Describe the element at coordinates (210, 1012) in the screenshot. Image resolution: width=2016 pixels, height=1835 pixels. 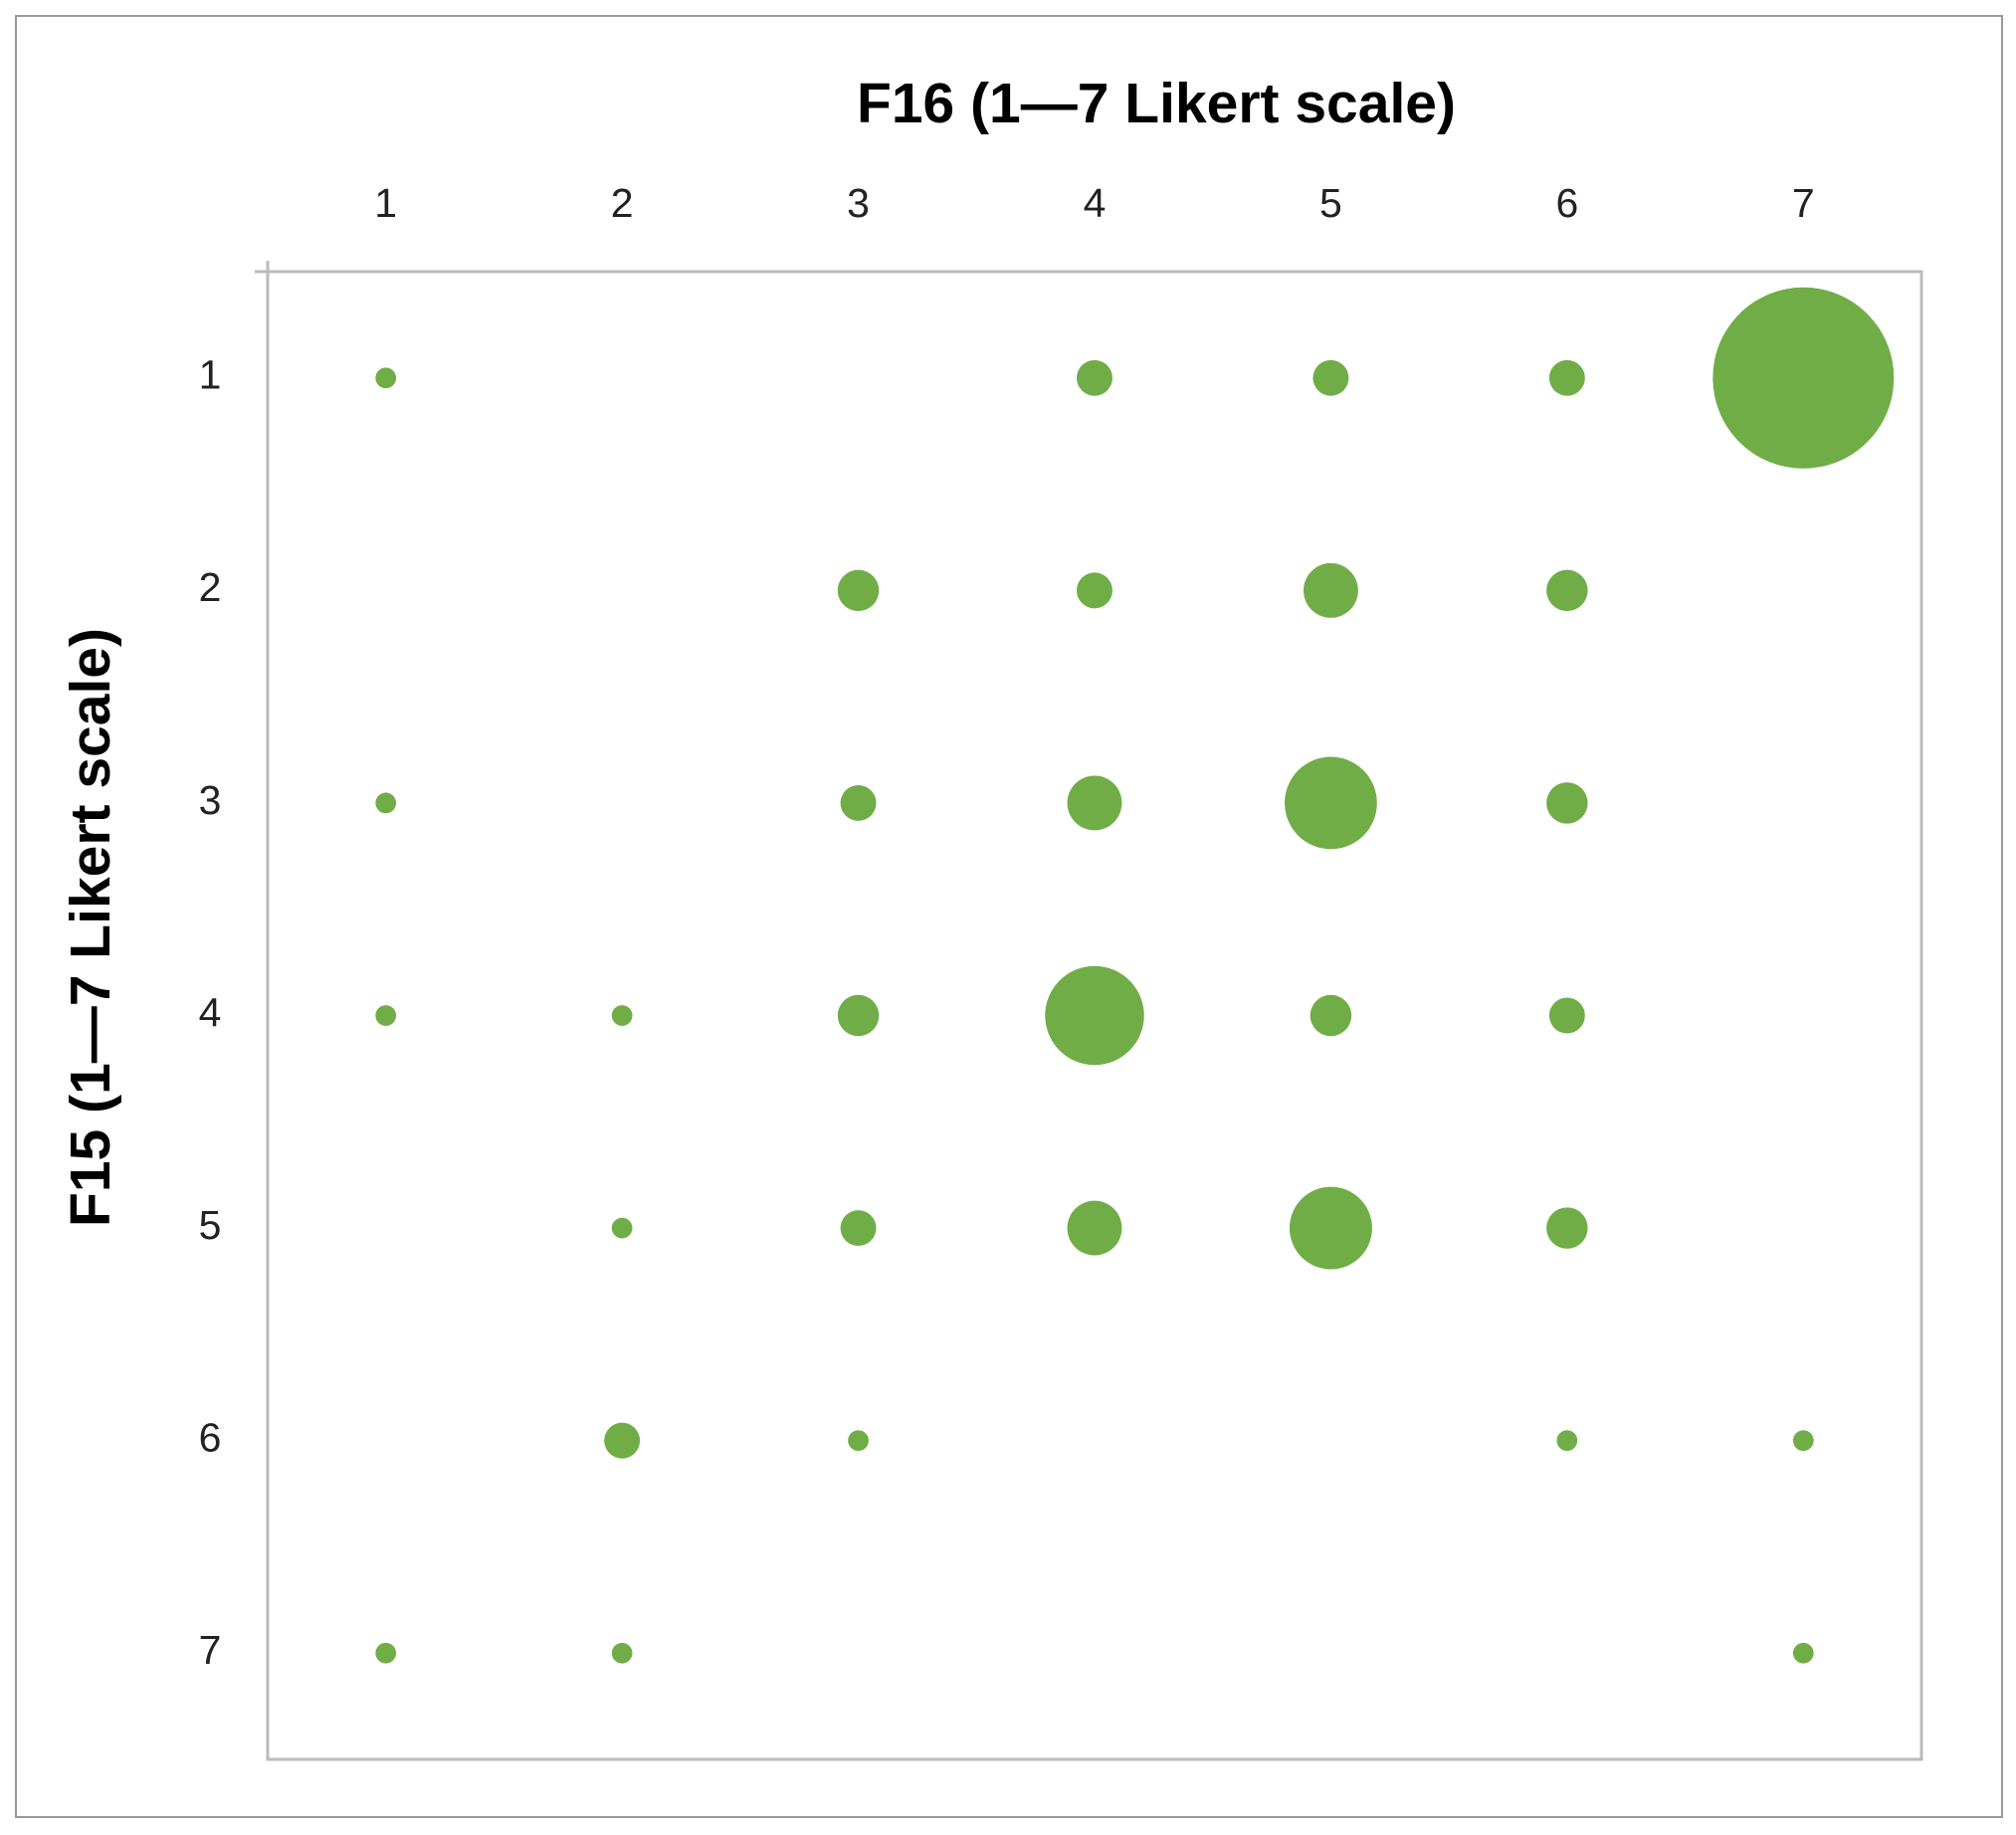
I see `y-tick-label: 4` at that location.